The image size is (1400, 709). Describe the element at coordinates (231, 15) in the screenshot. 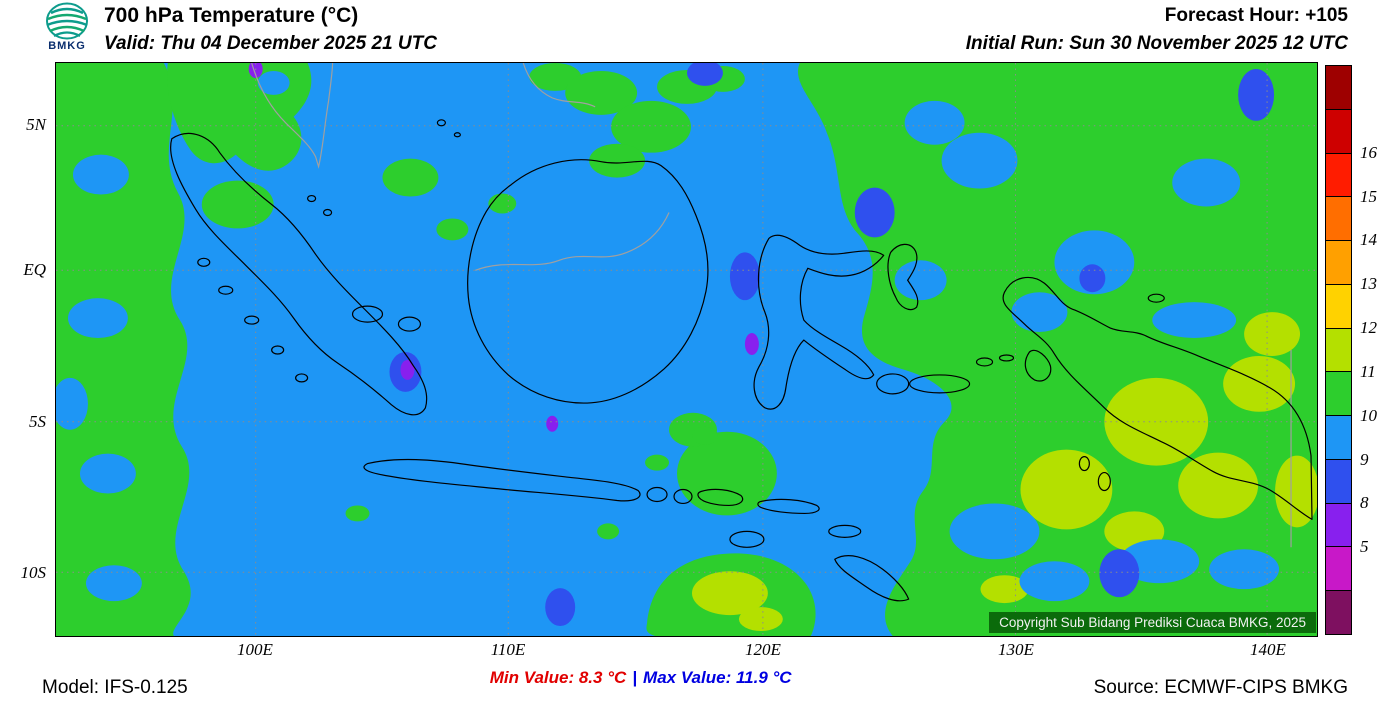

I see `page-title: 700 hPa Temperature (°C)` at that location.